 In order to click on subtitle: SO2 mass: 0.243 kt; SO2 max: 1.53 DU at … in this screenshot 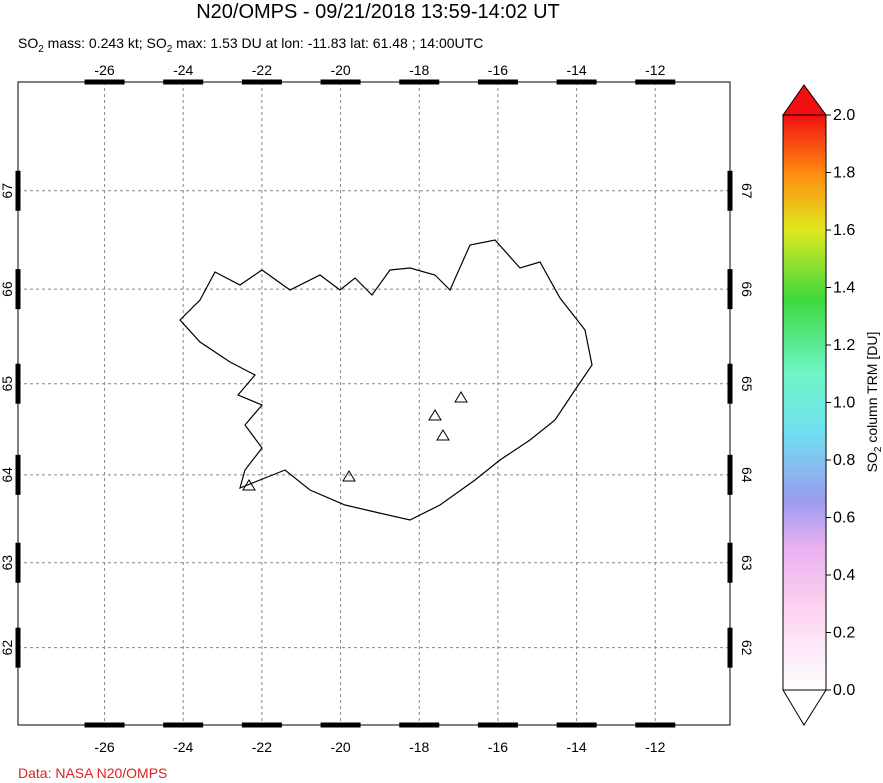, I will do `click(250, 45)`.